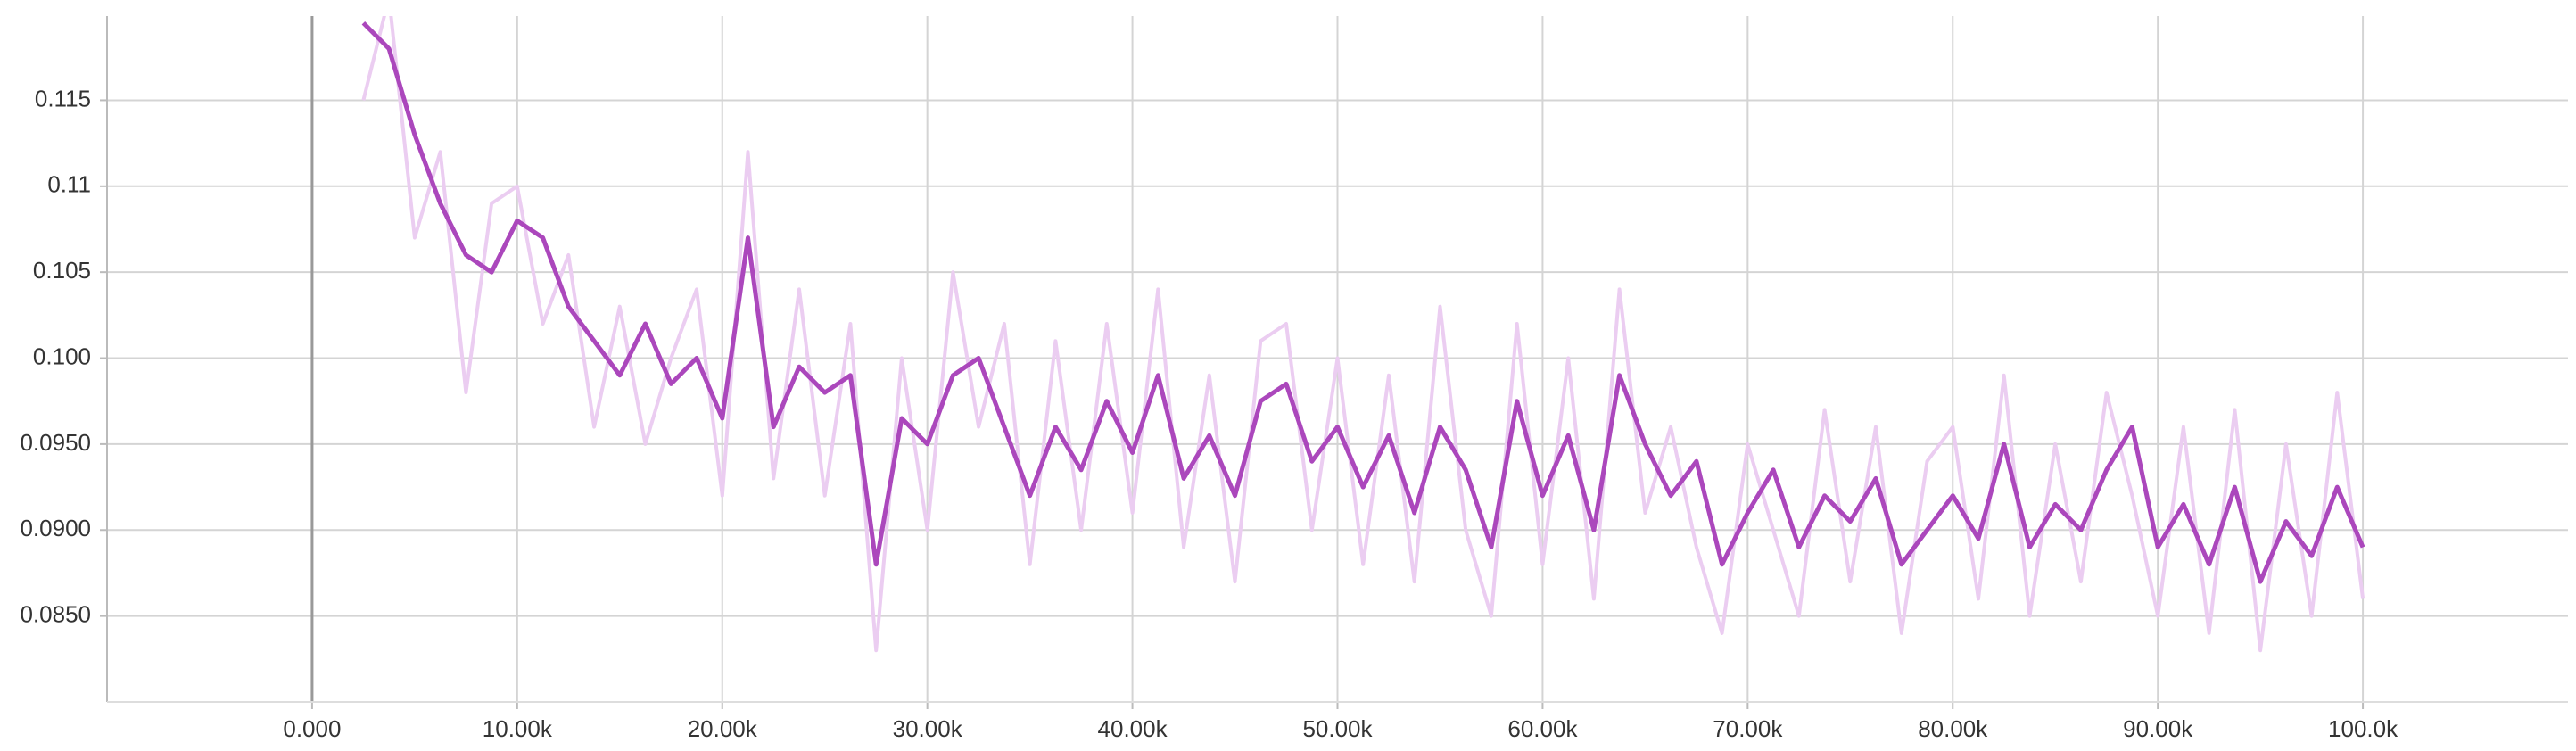 Image resolution: width=2576 pixels, height=751 pixels. I want to click on x-tick-label: 10.00k, so click(518, 728).